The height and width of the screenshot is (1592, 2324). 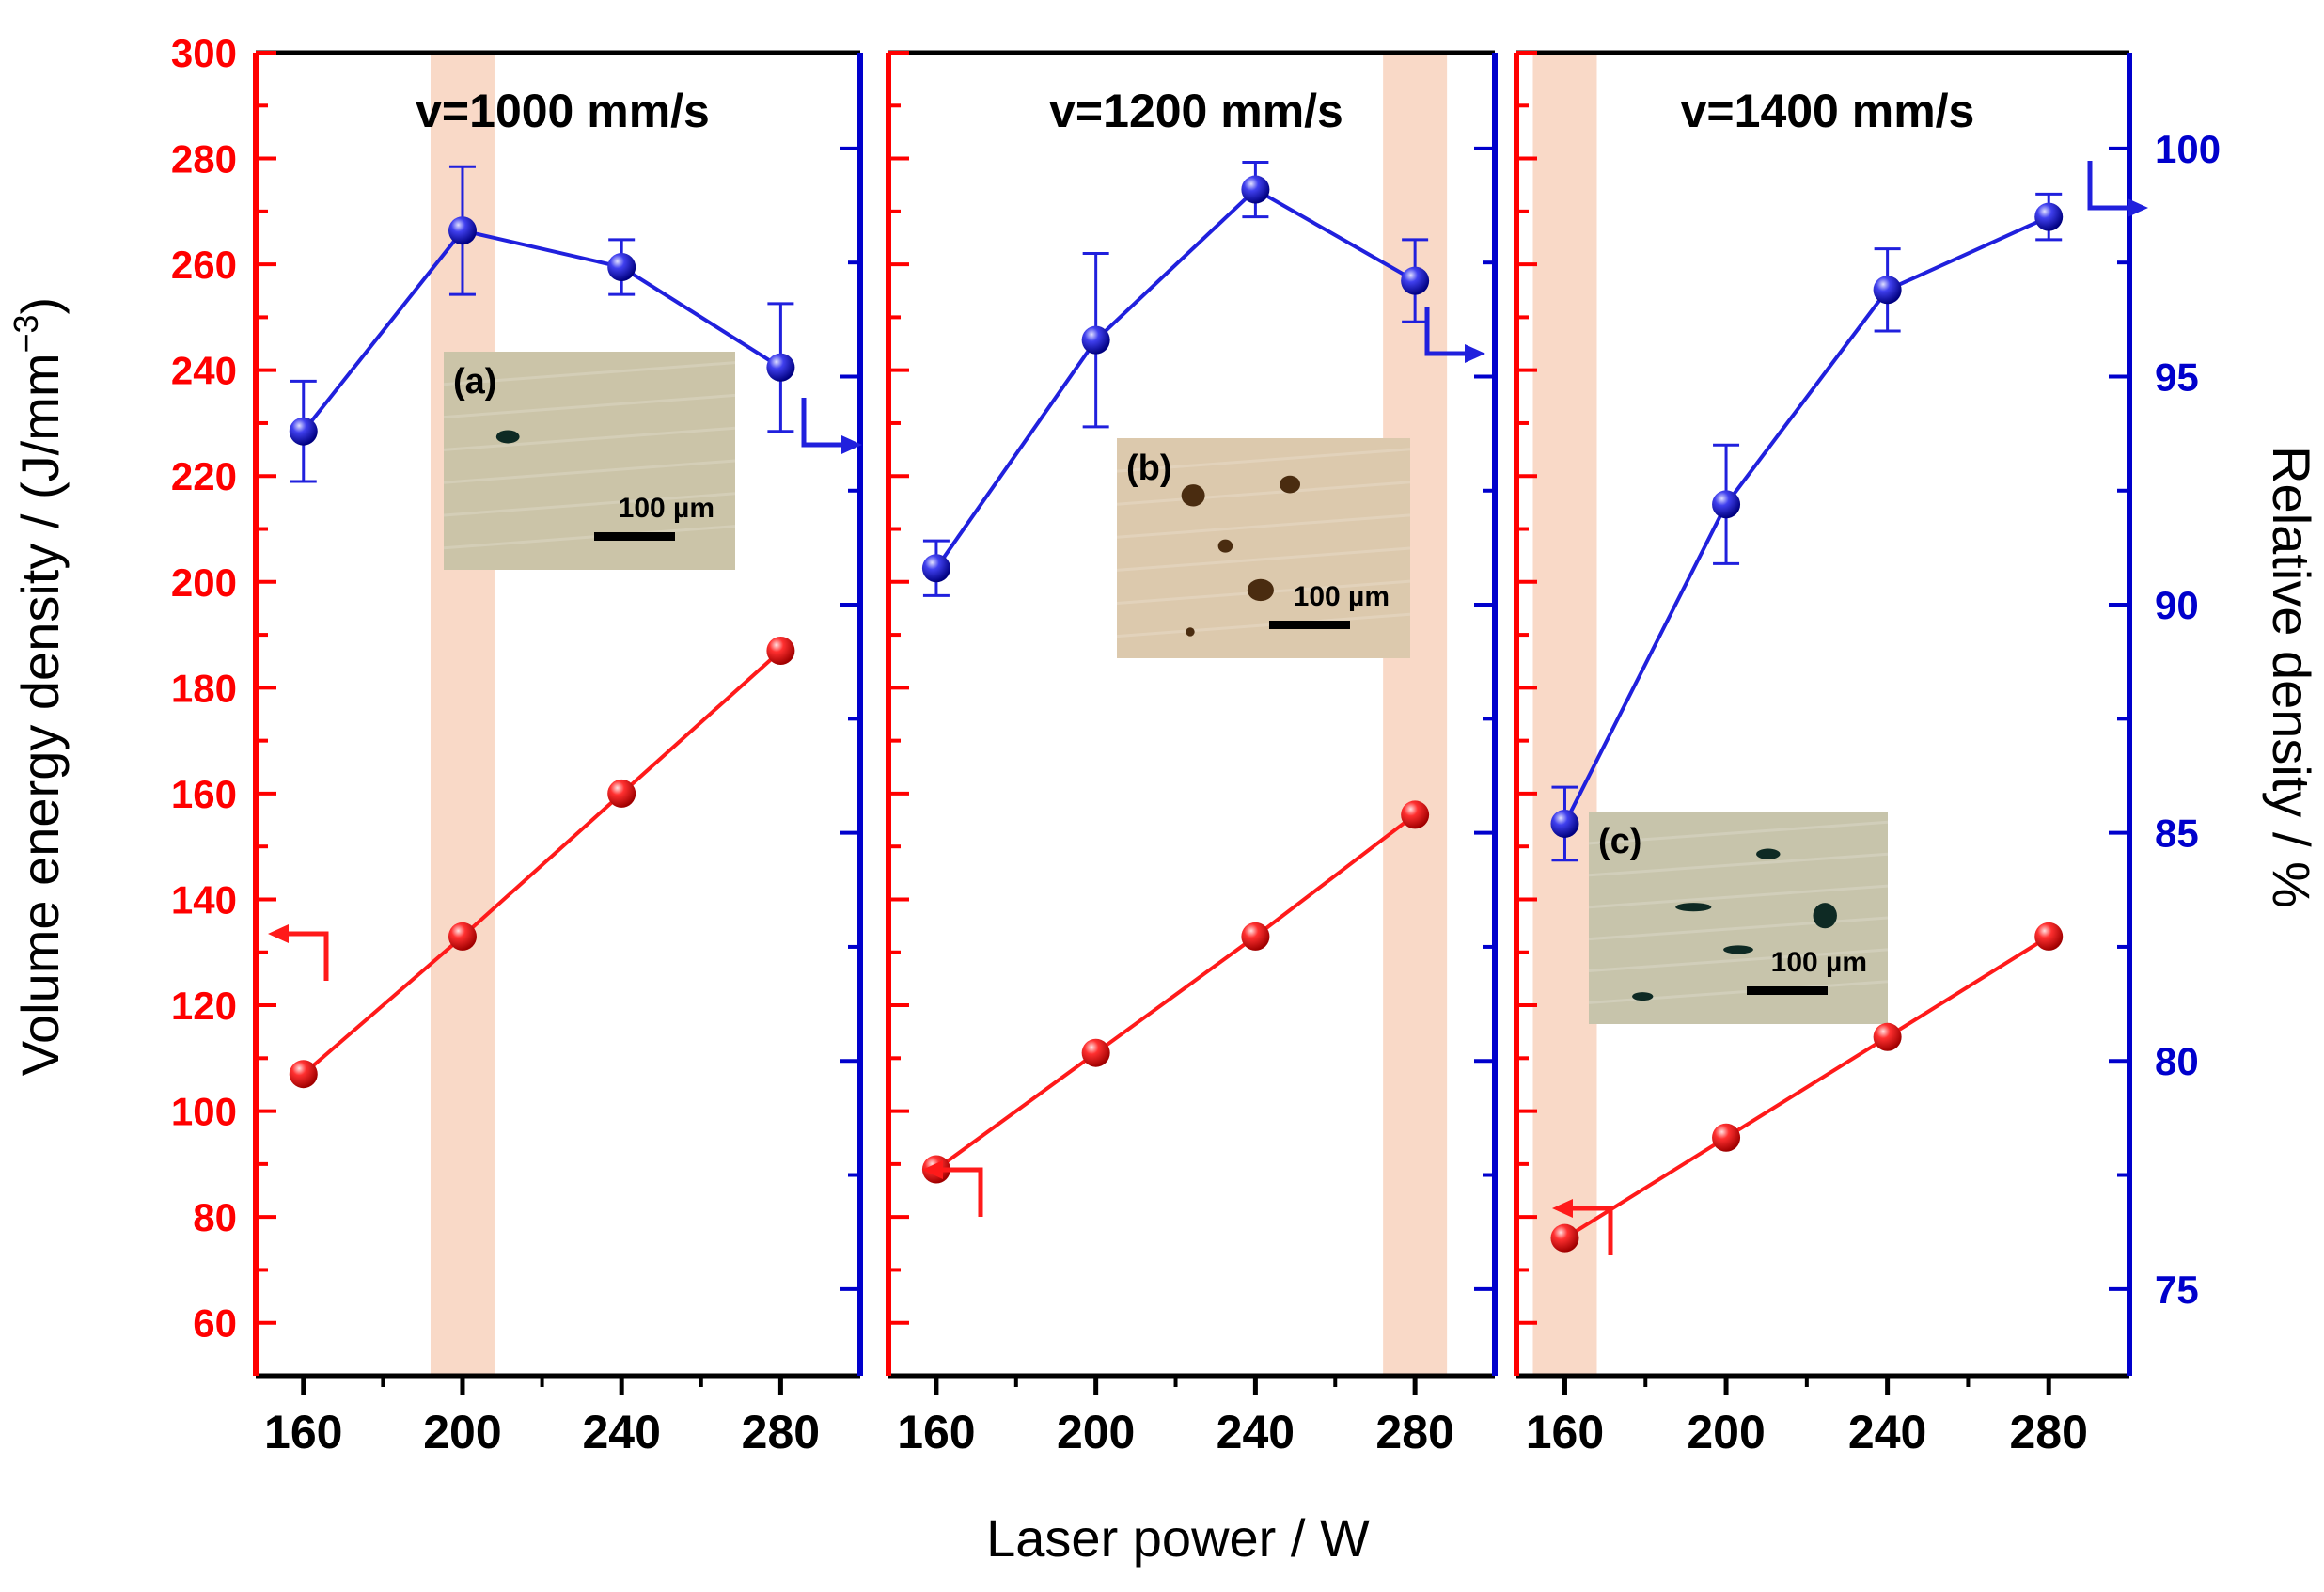 What do you see at coordinates (2177, 1061) in the screenshot?
I see `right-y-tick-label: 80` at bounding box center [2177, 1061].